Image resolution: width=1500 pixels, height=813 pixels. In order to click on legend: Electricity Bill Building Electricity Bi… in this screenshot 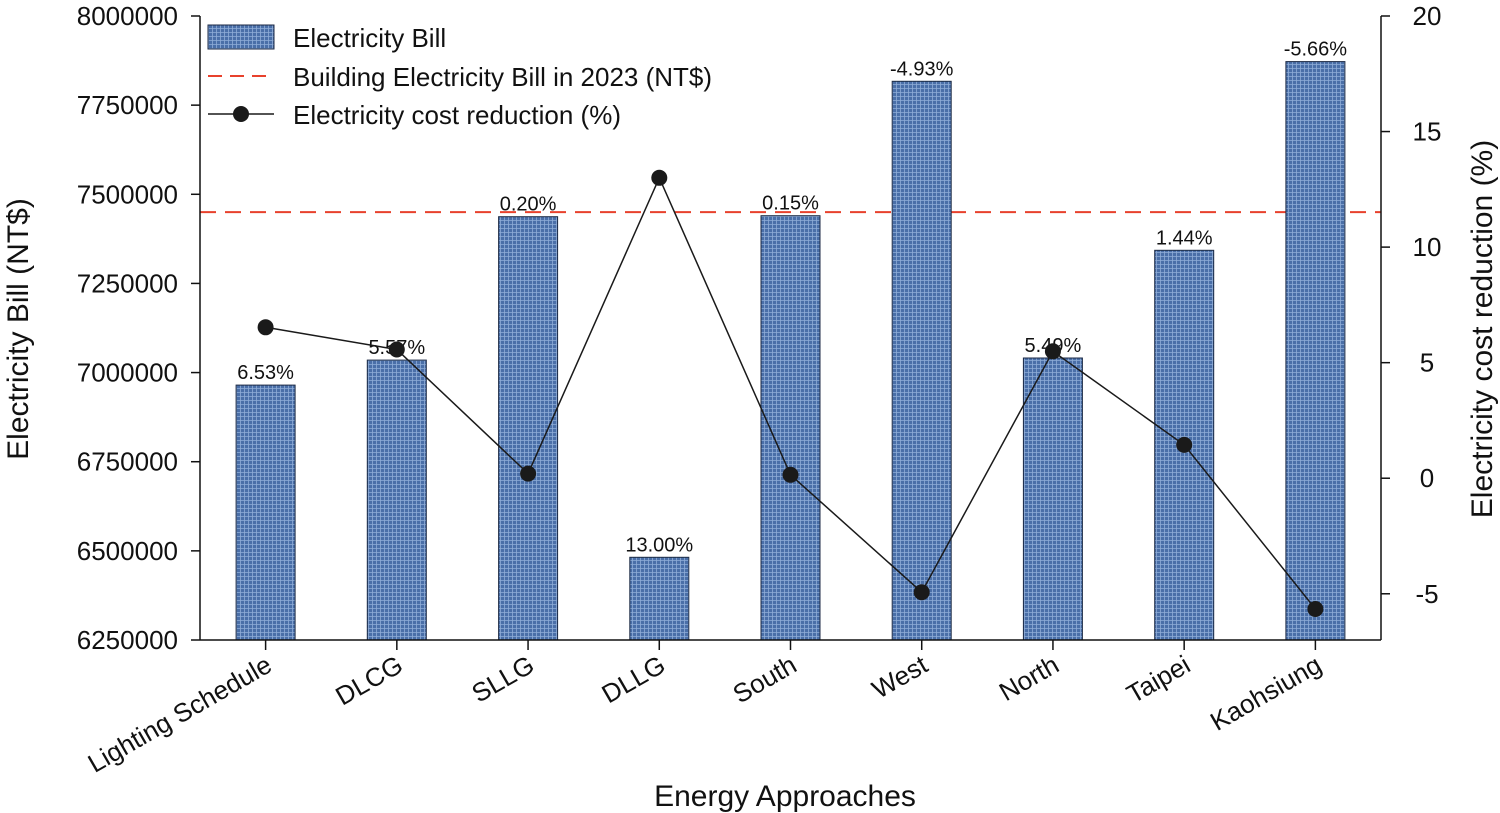, I will do `click(459, 76)`.